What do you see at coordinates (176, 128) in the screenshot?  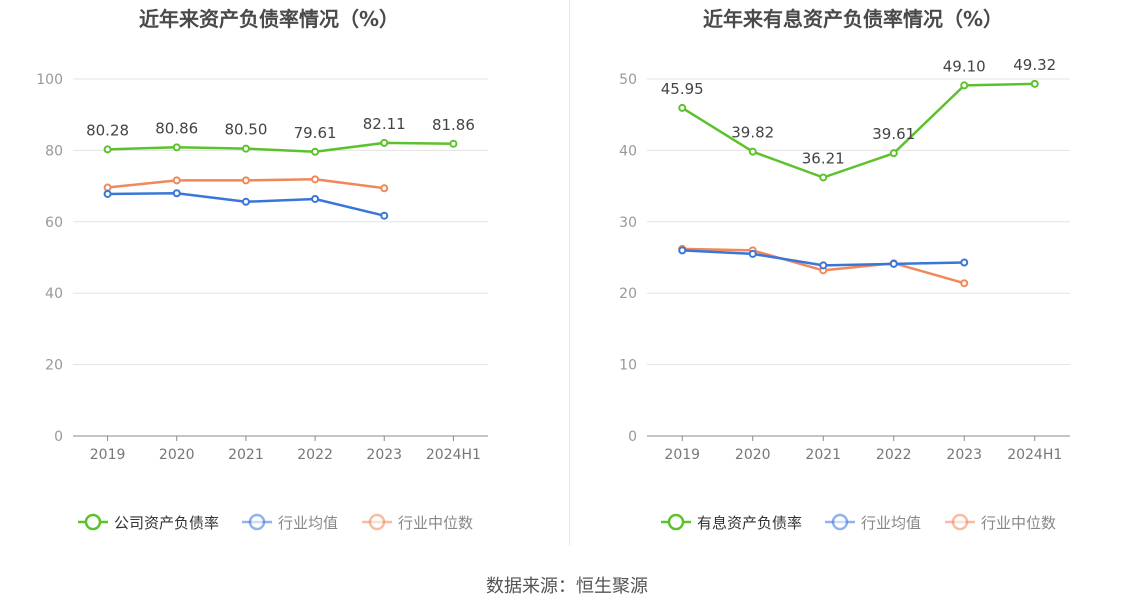 I see `data-label: 80.86` at bounding box center [176, 128].